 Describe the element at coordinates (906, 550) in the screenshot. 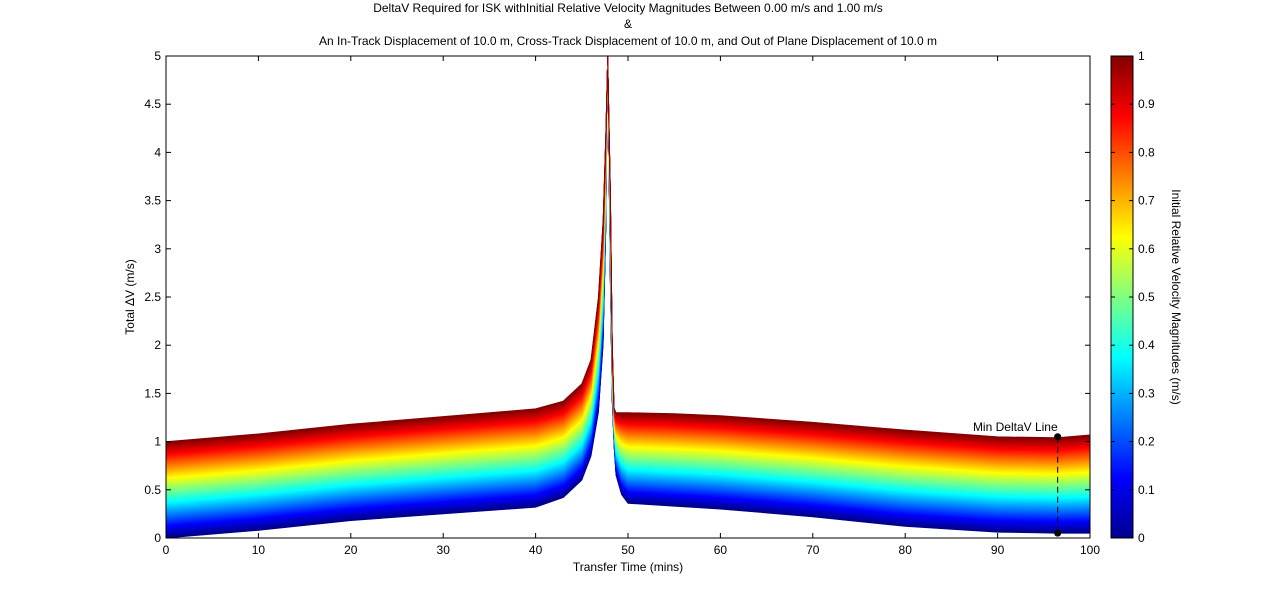

I see `x-tick-label: 80` at that location.